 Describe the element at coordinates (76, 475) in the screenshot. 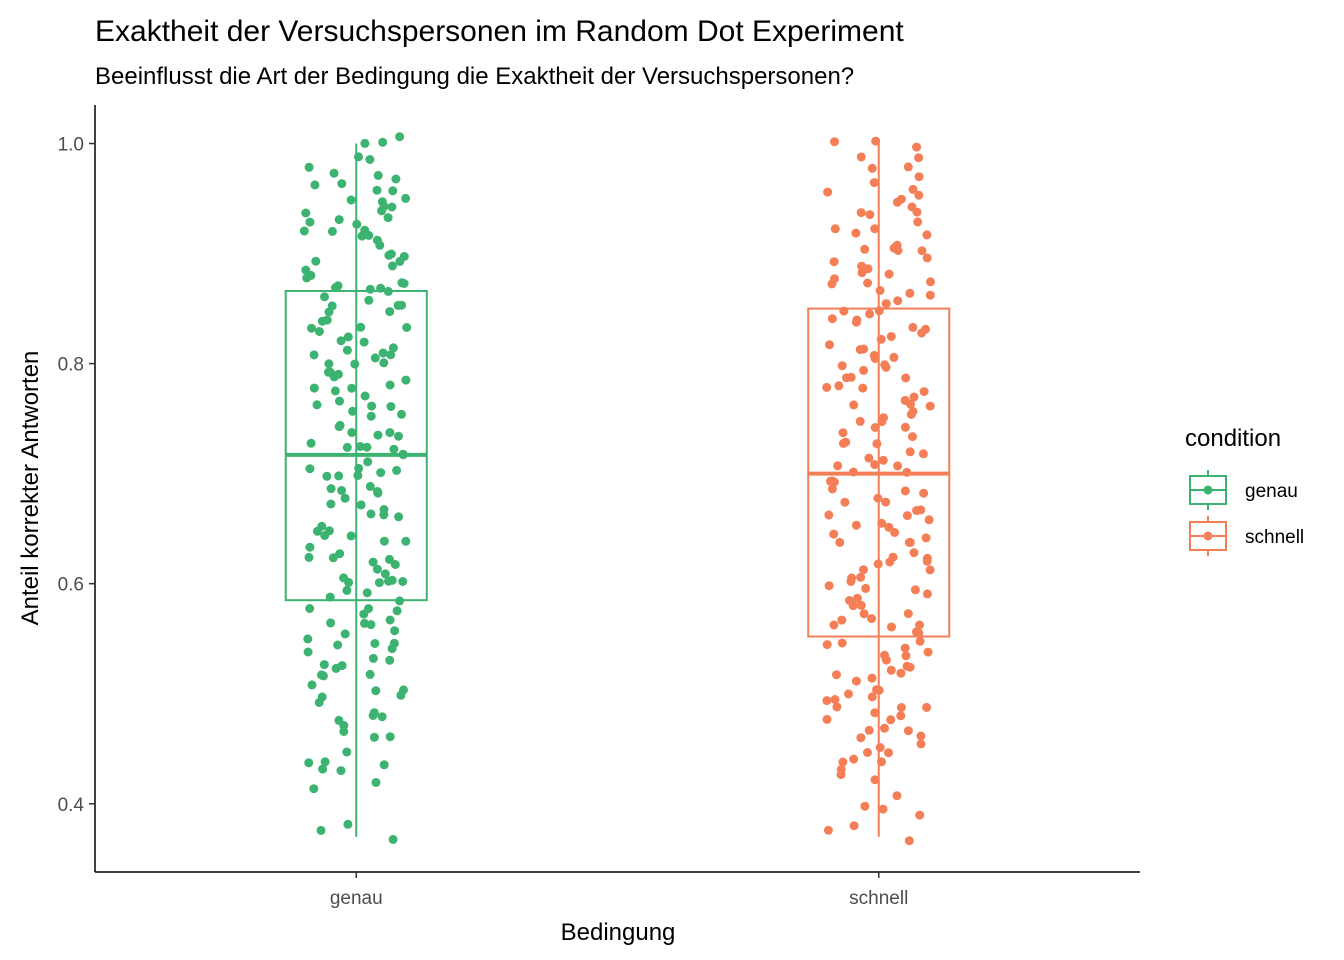

I see `y-axis-ticks: 0.4 0.6 0.8 1.0` at that location.